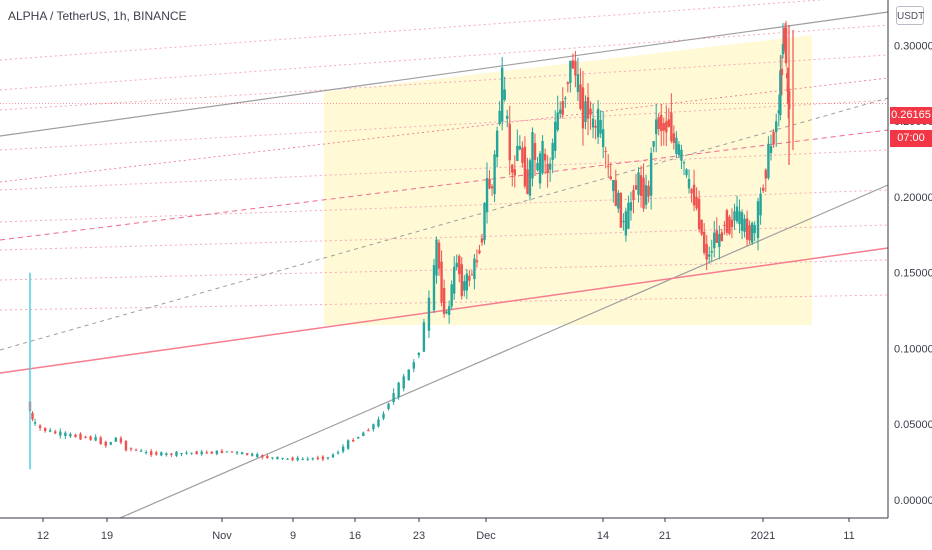  What do you see at coordinates (910, 15) in the screenshot?
I see `currency-unit-button: USDT` at bounding box center [910, 15].